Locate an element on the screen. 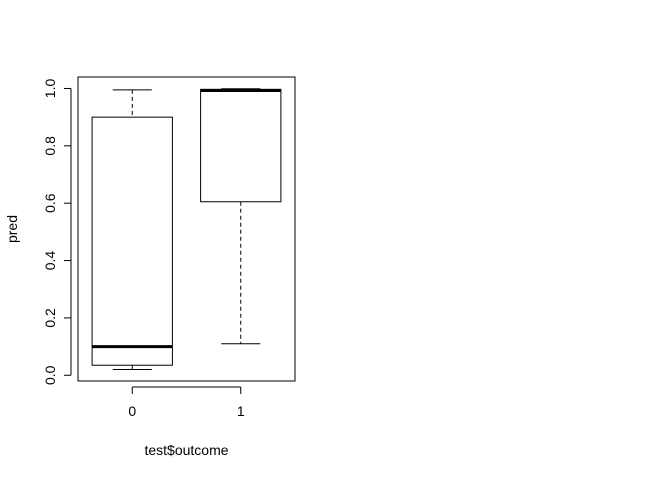  x-tick-label: 1 is located at coordinates (241, 411).